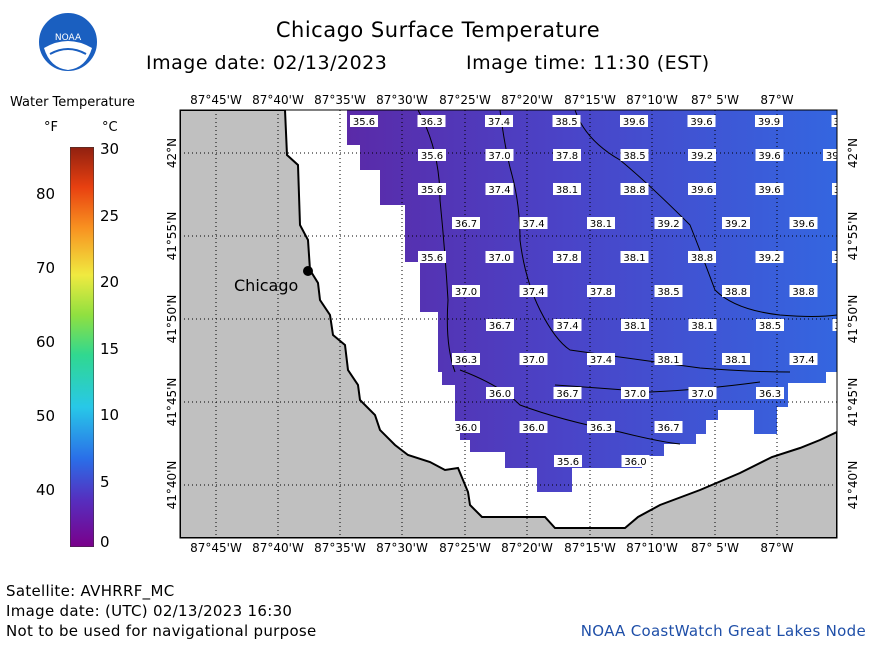 The height and width of the screenshot is (648, 876). I want to click on longitude-label-top: 87°25'W, so click(465, 100).